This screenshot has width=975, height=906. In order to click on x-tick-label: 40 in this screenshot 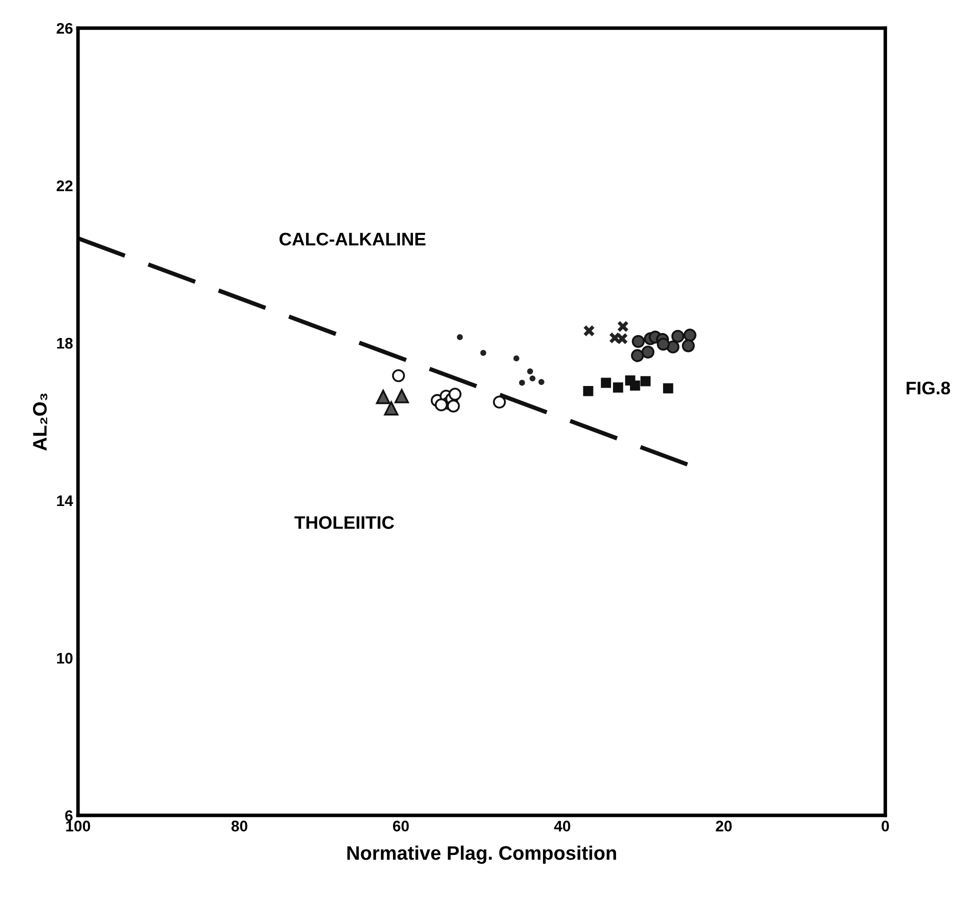, I will do `click(562, 826)`.